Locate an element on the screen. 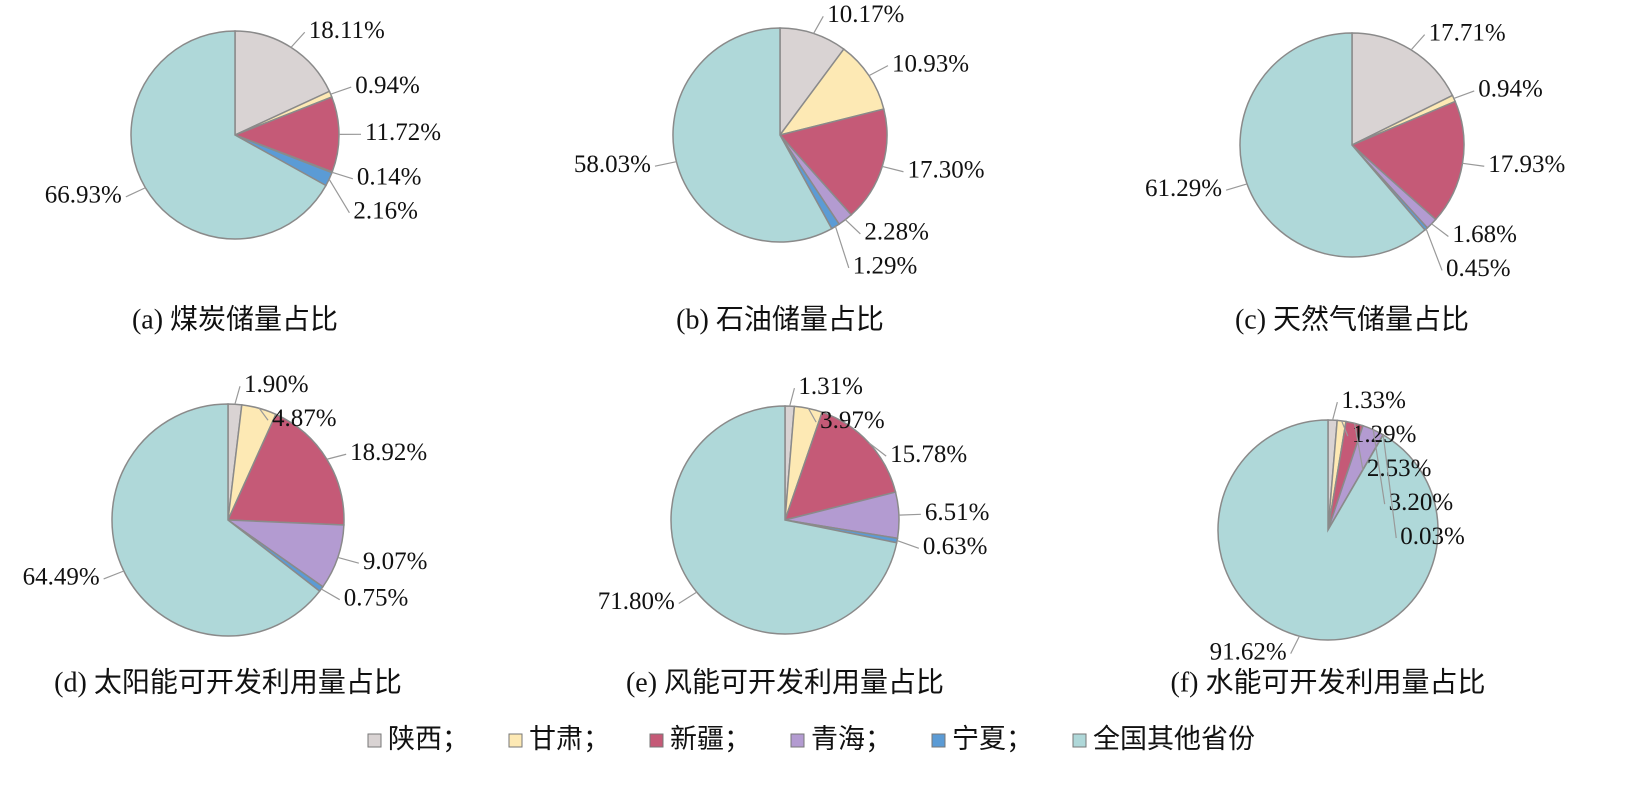  data-label: 0.03% is located at coordinates (1432, 536).